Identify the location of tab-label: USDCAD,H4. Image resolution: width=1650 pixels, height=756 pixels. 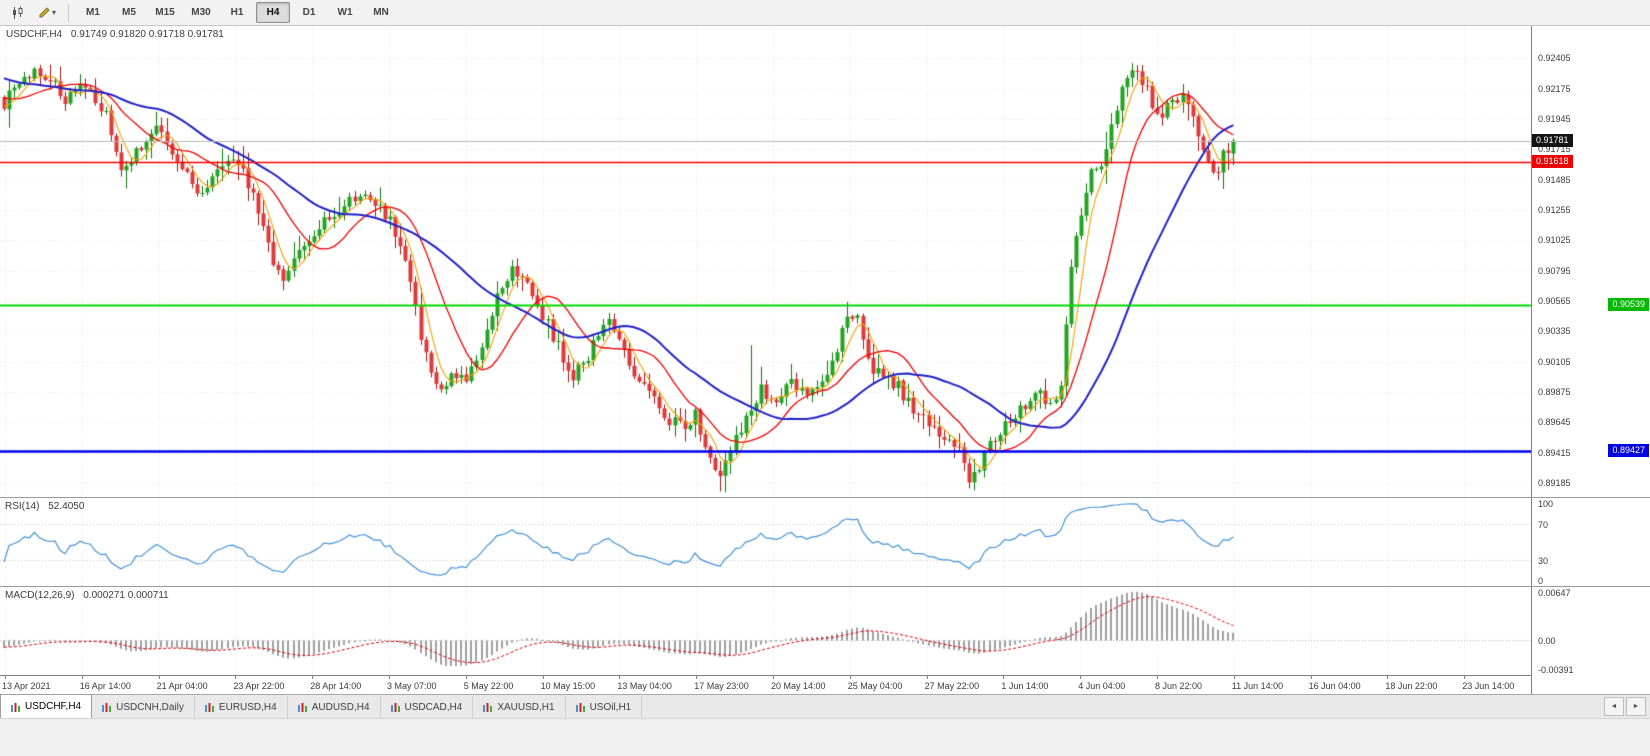
(433, 707).